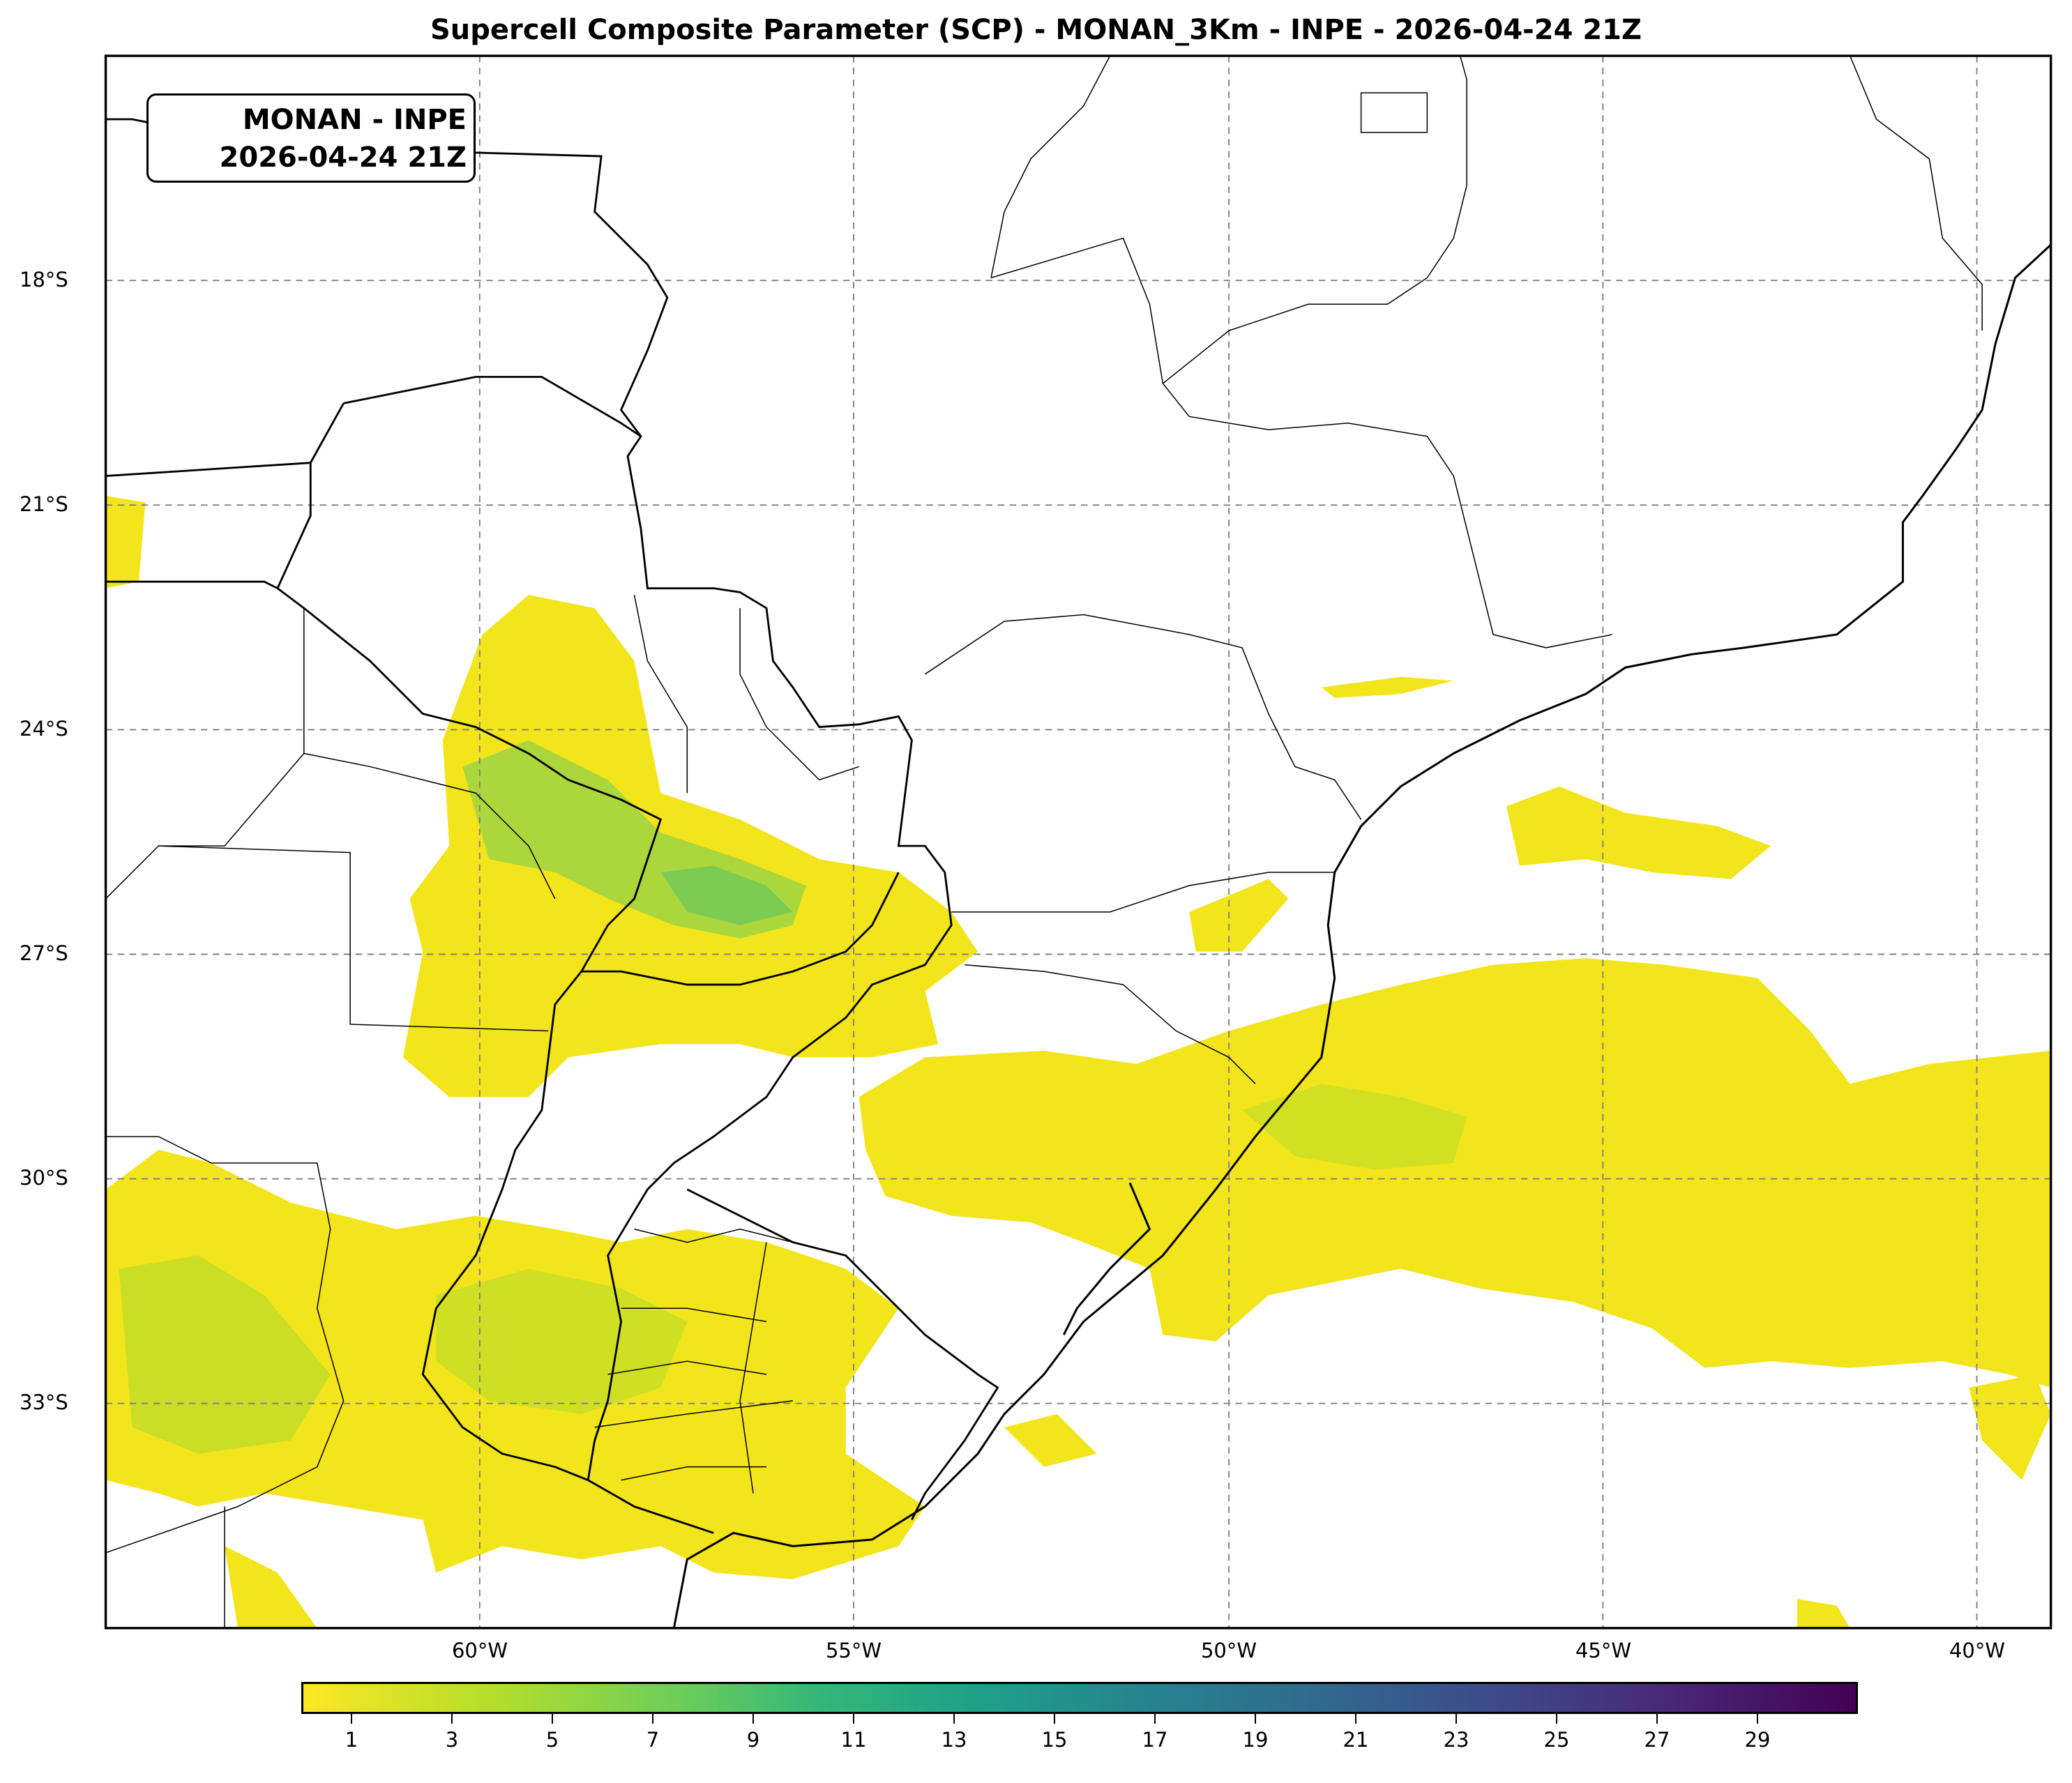 The width and height of the screenshot is (2072, 1783). Describe the element at coordinates (727, 895) in the screenshot. I see `scp-region-north-core2` at that location.